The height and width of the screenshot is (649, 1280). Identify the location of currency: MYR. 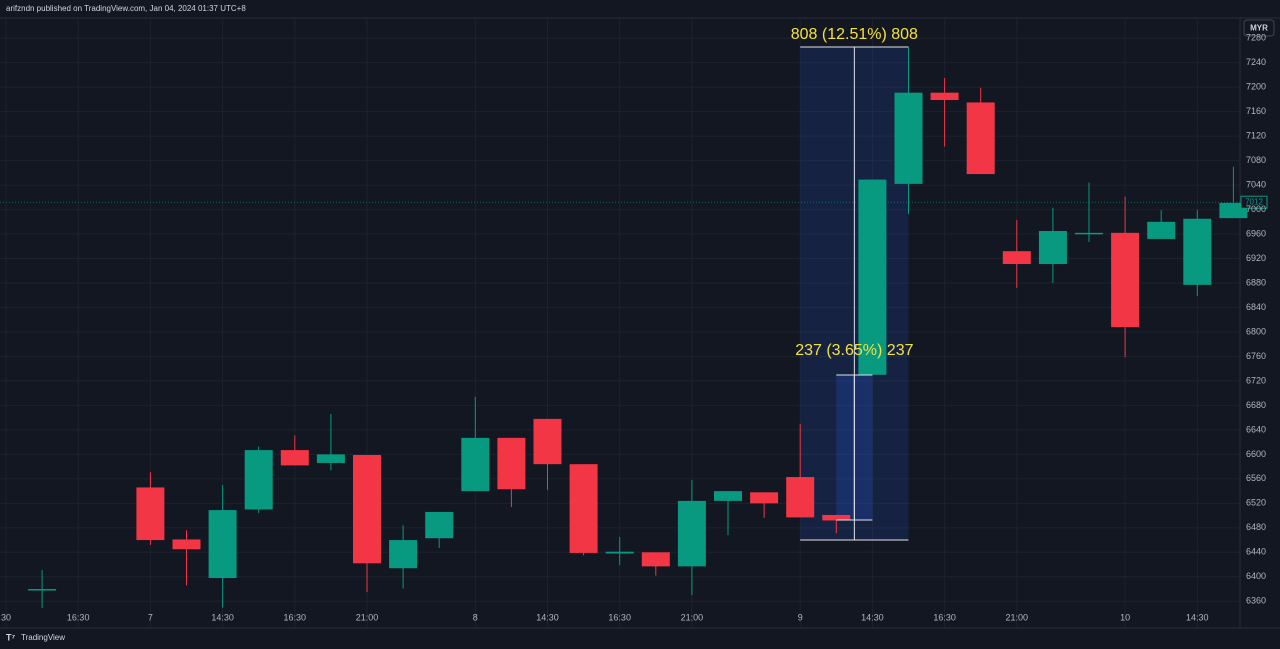
(1259, 28).